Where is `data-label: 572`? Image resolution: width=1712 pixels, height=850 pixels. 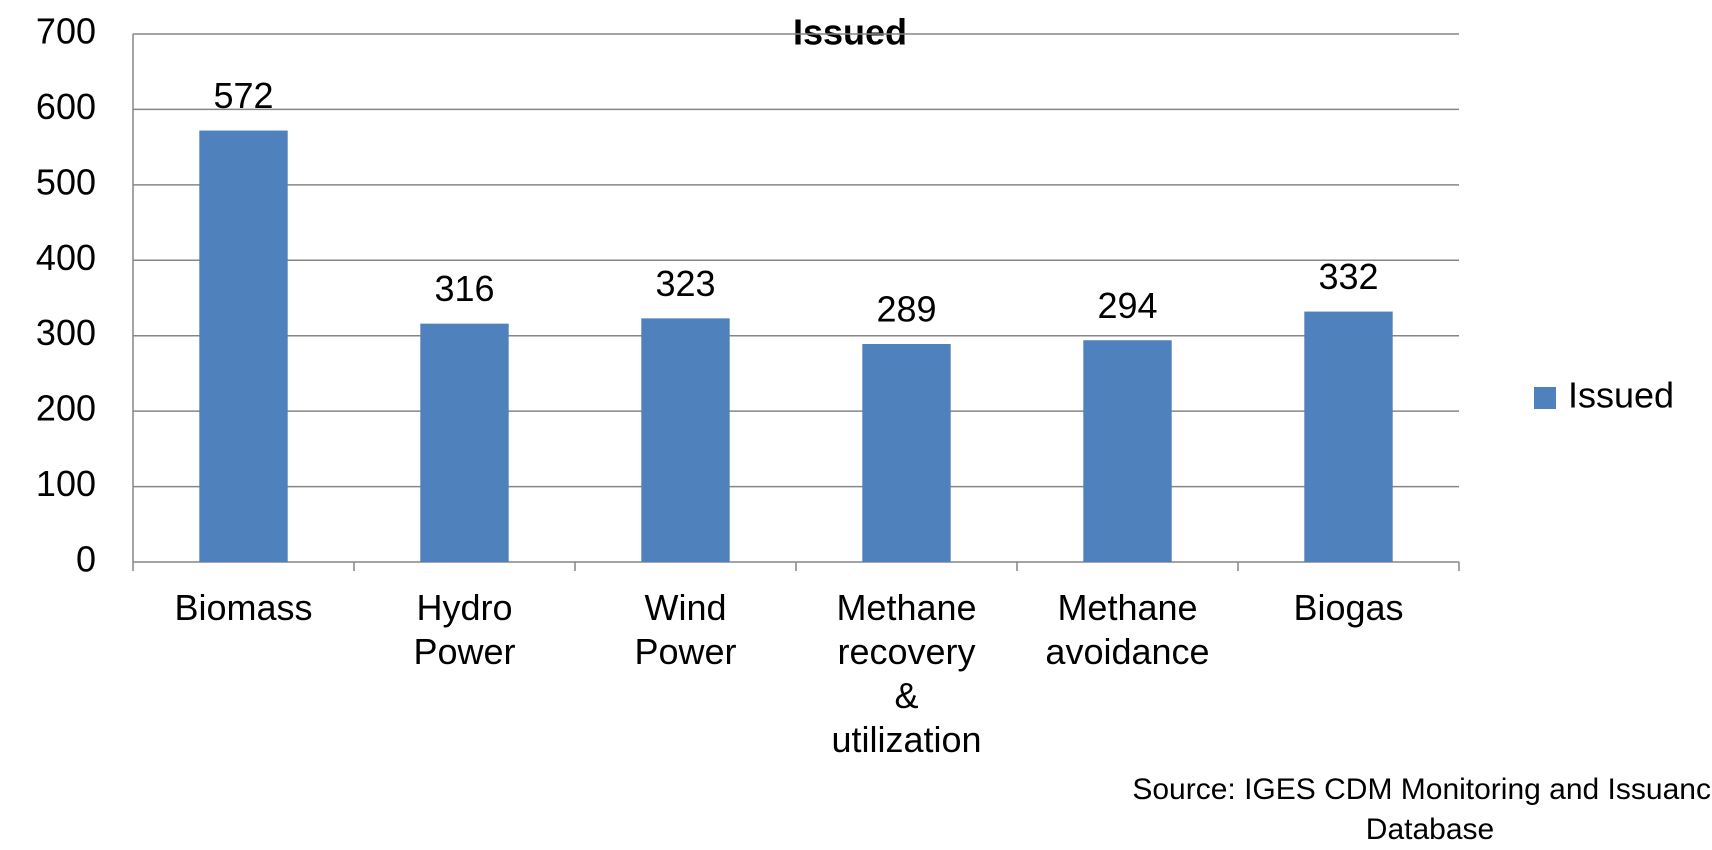 data-label: 572 is located at coordinates (243, 95).